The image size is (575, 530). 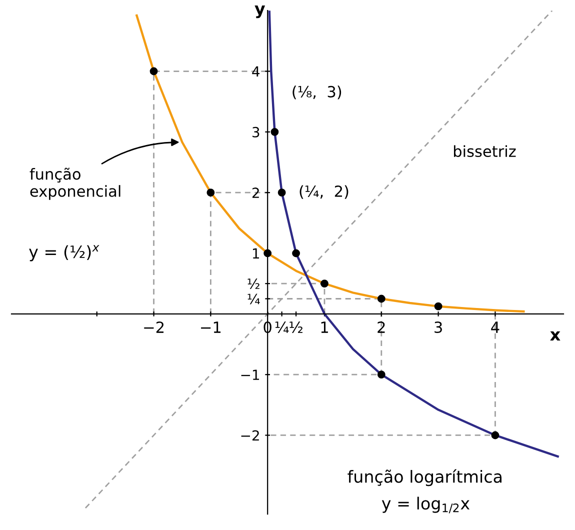 What do you see at coordinates (256, 71) in the screenshot?
I see `y-tick-label: 4` at bounding box center [256, 71].